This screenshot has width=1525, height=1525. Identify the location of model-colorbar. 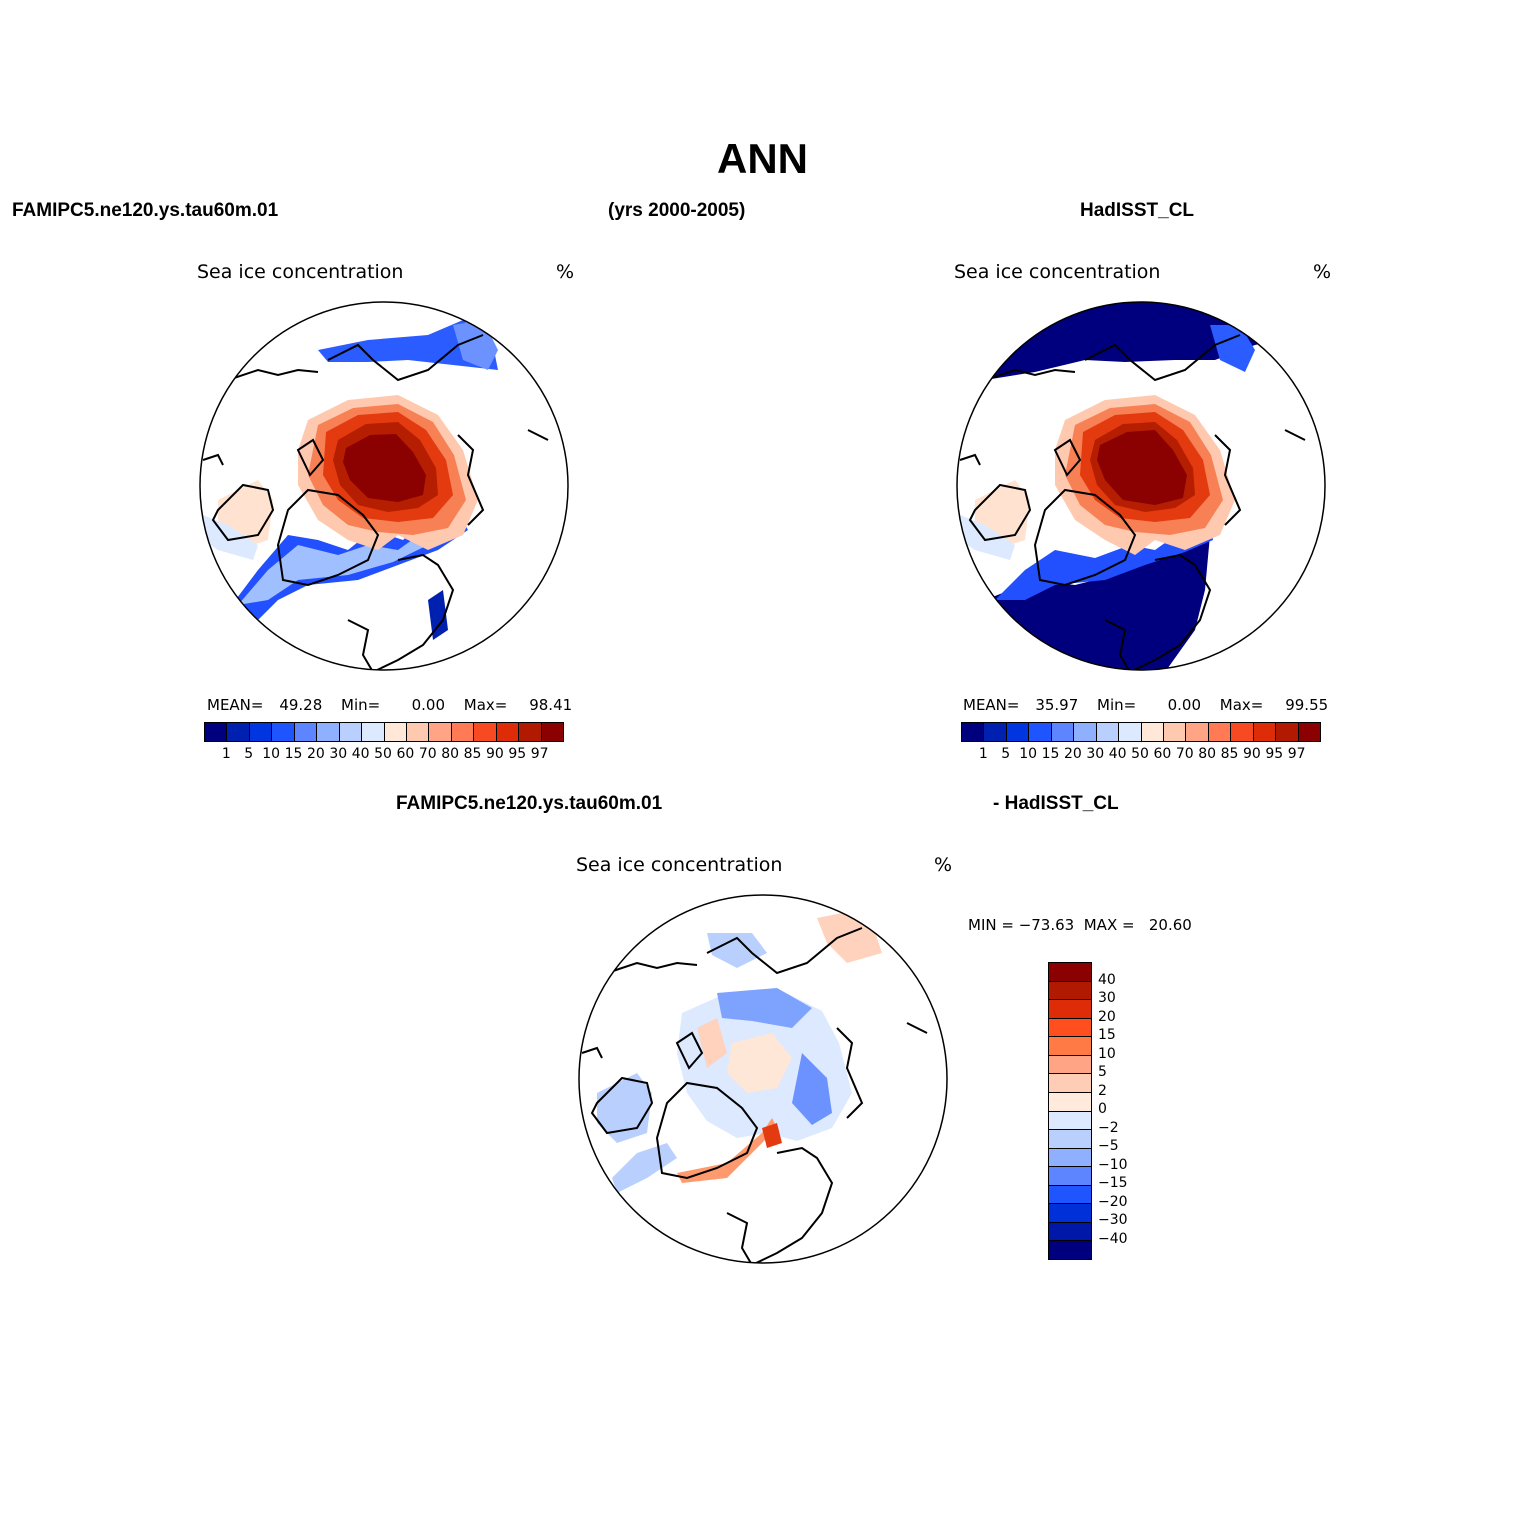
(384, 732).